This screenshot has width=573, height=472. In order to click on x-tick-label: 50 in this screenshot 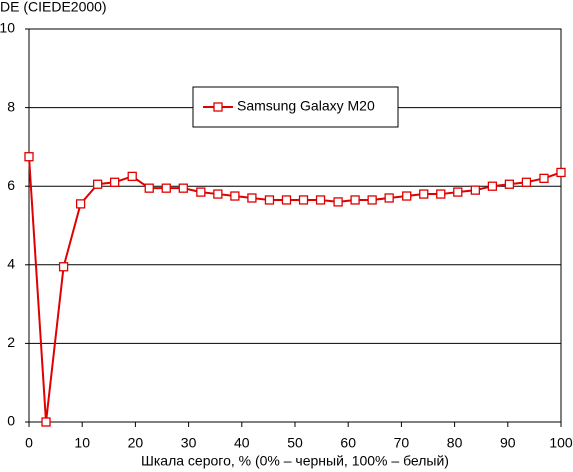, I will do `click(295, 443)`.